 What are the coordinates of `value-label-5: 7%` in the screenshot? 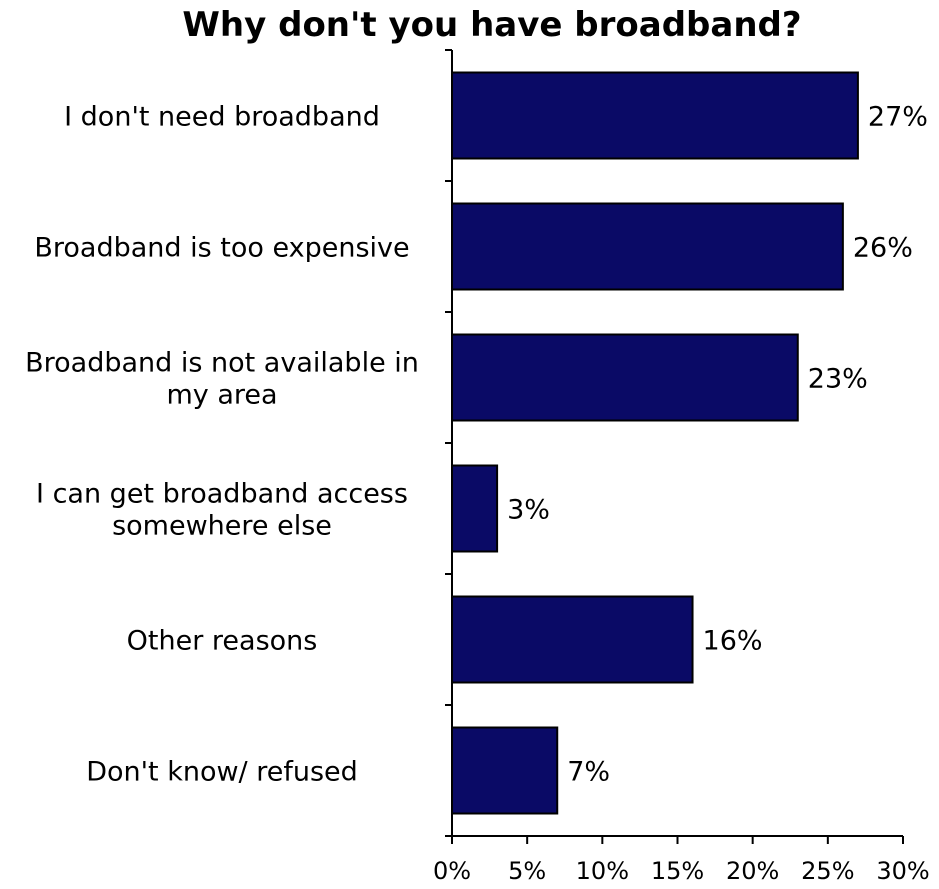 It's located at (588, 772).